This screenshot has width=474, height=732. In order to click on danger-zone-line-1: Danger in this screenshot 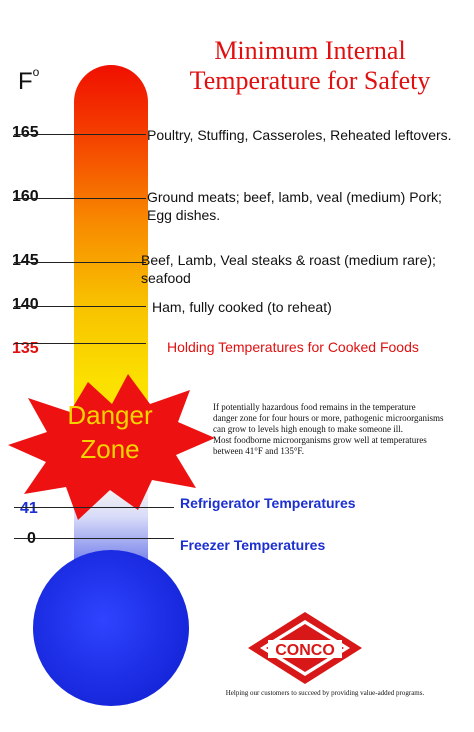, I will do `click(110, 415)`.